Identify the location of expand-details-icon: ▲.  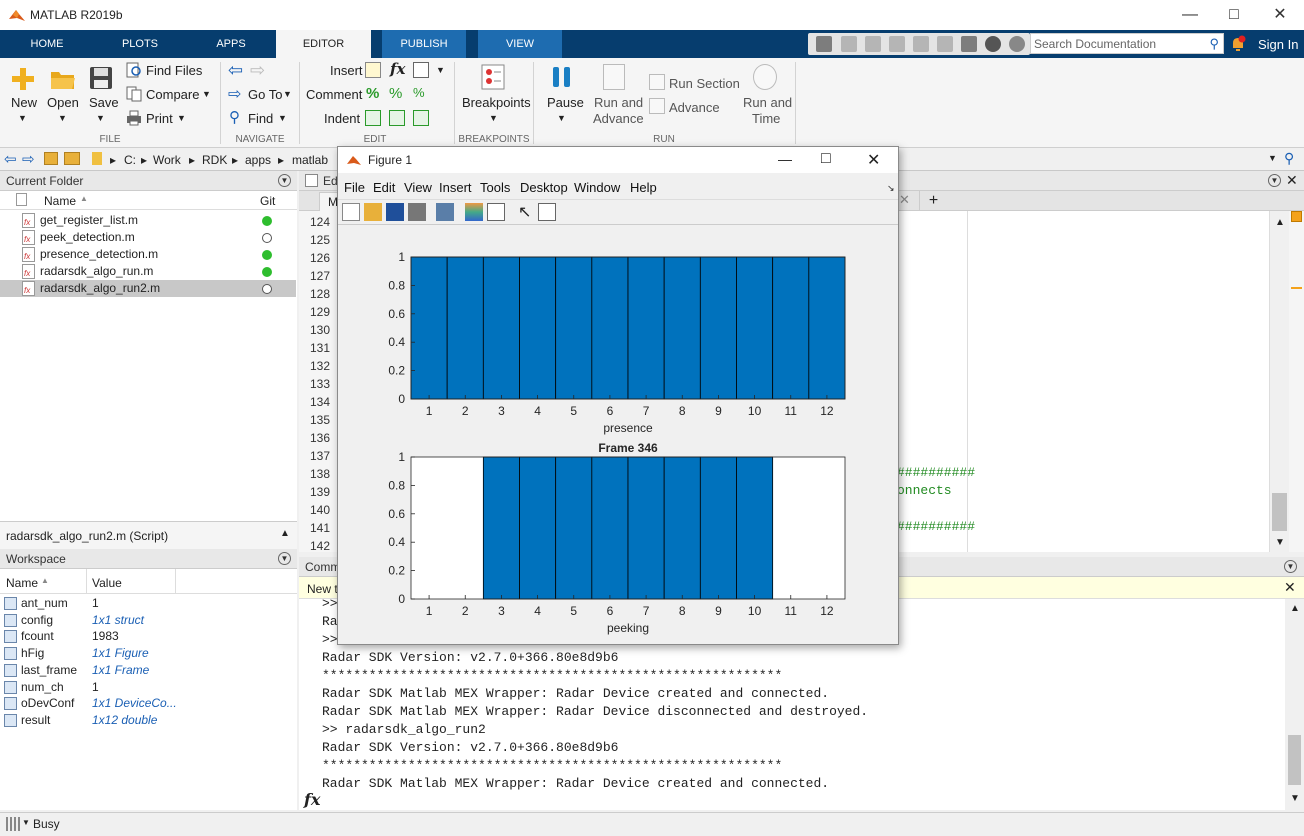
(285, 533).